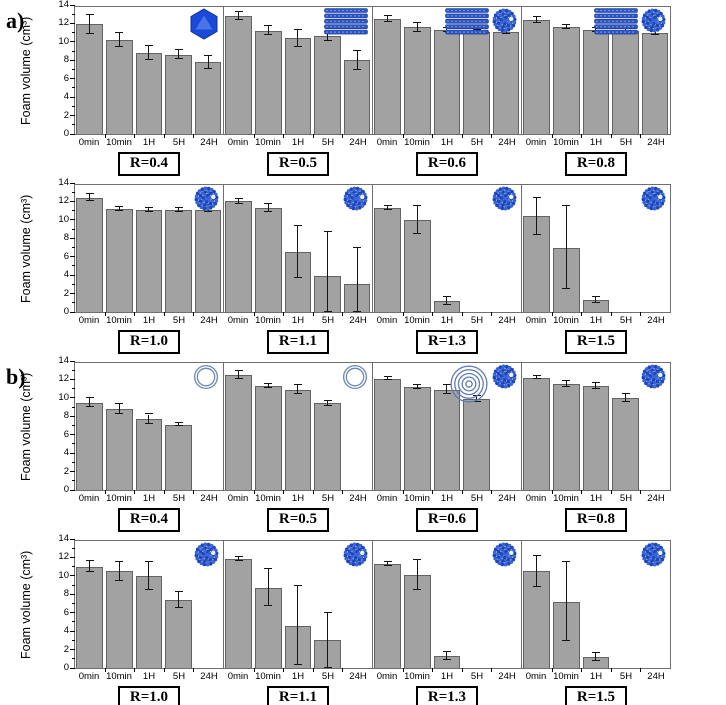 The height and width of the screenshot is (705, 726). I want to click on r-label-wrap: R=0.8, so click(596, 520).